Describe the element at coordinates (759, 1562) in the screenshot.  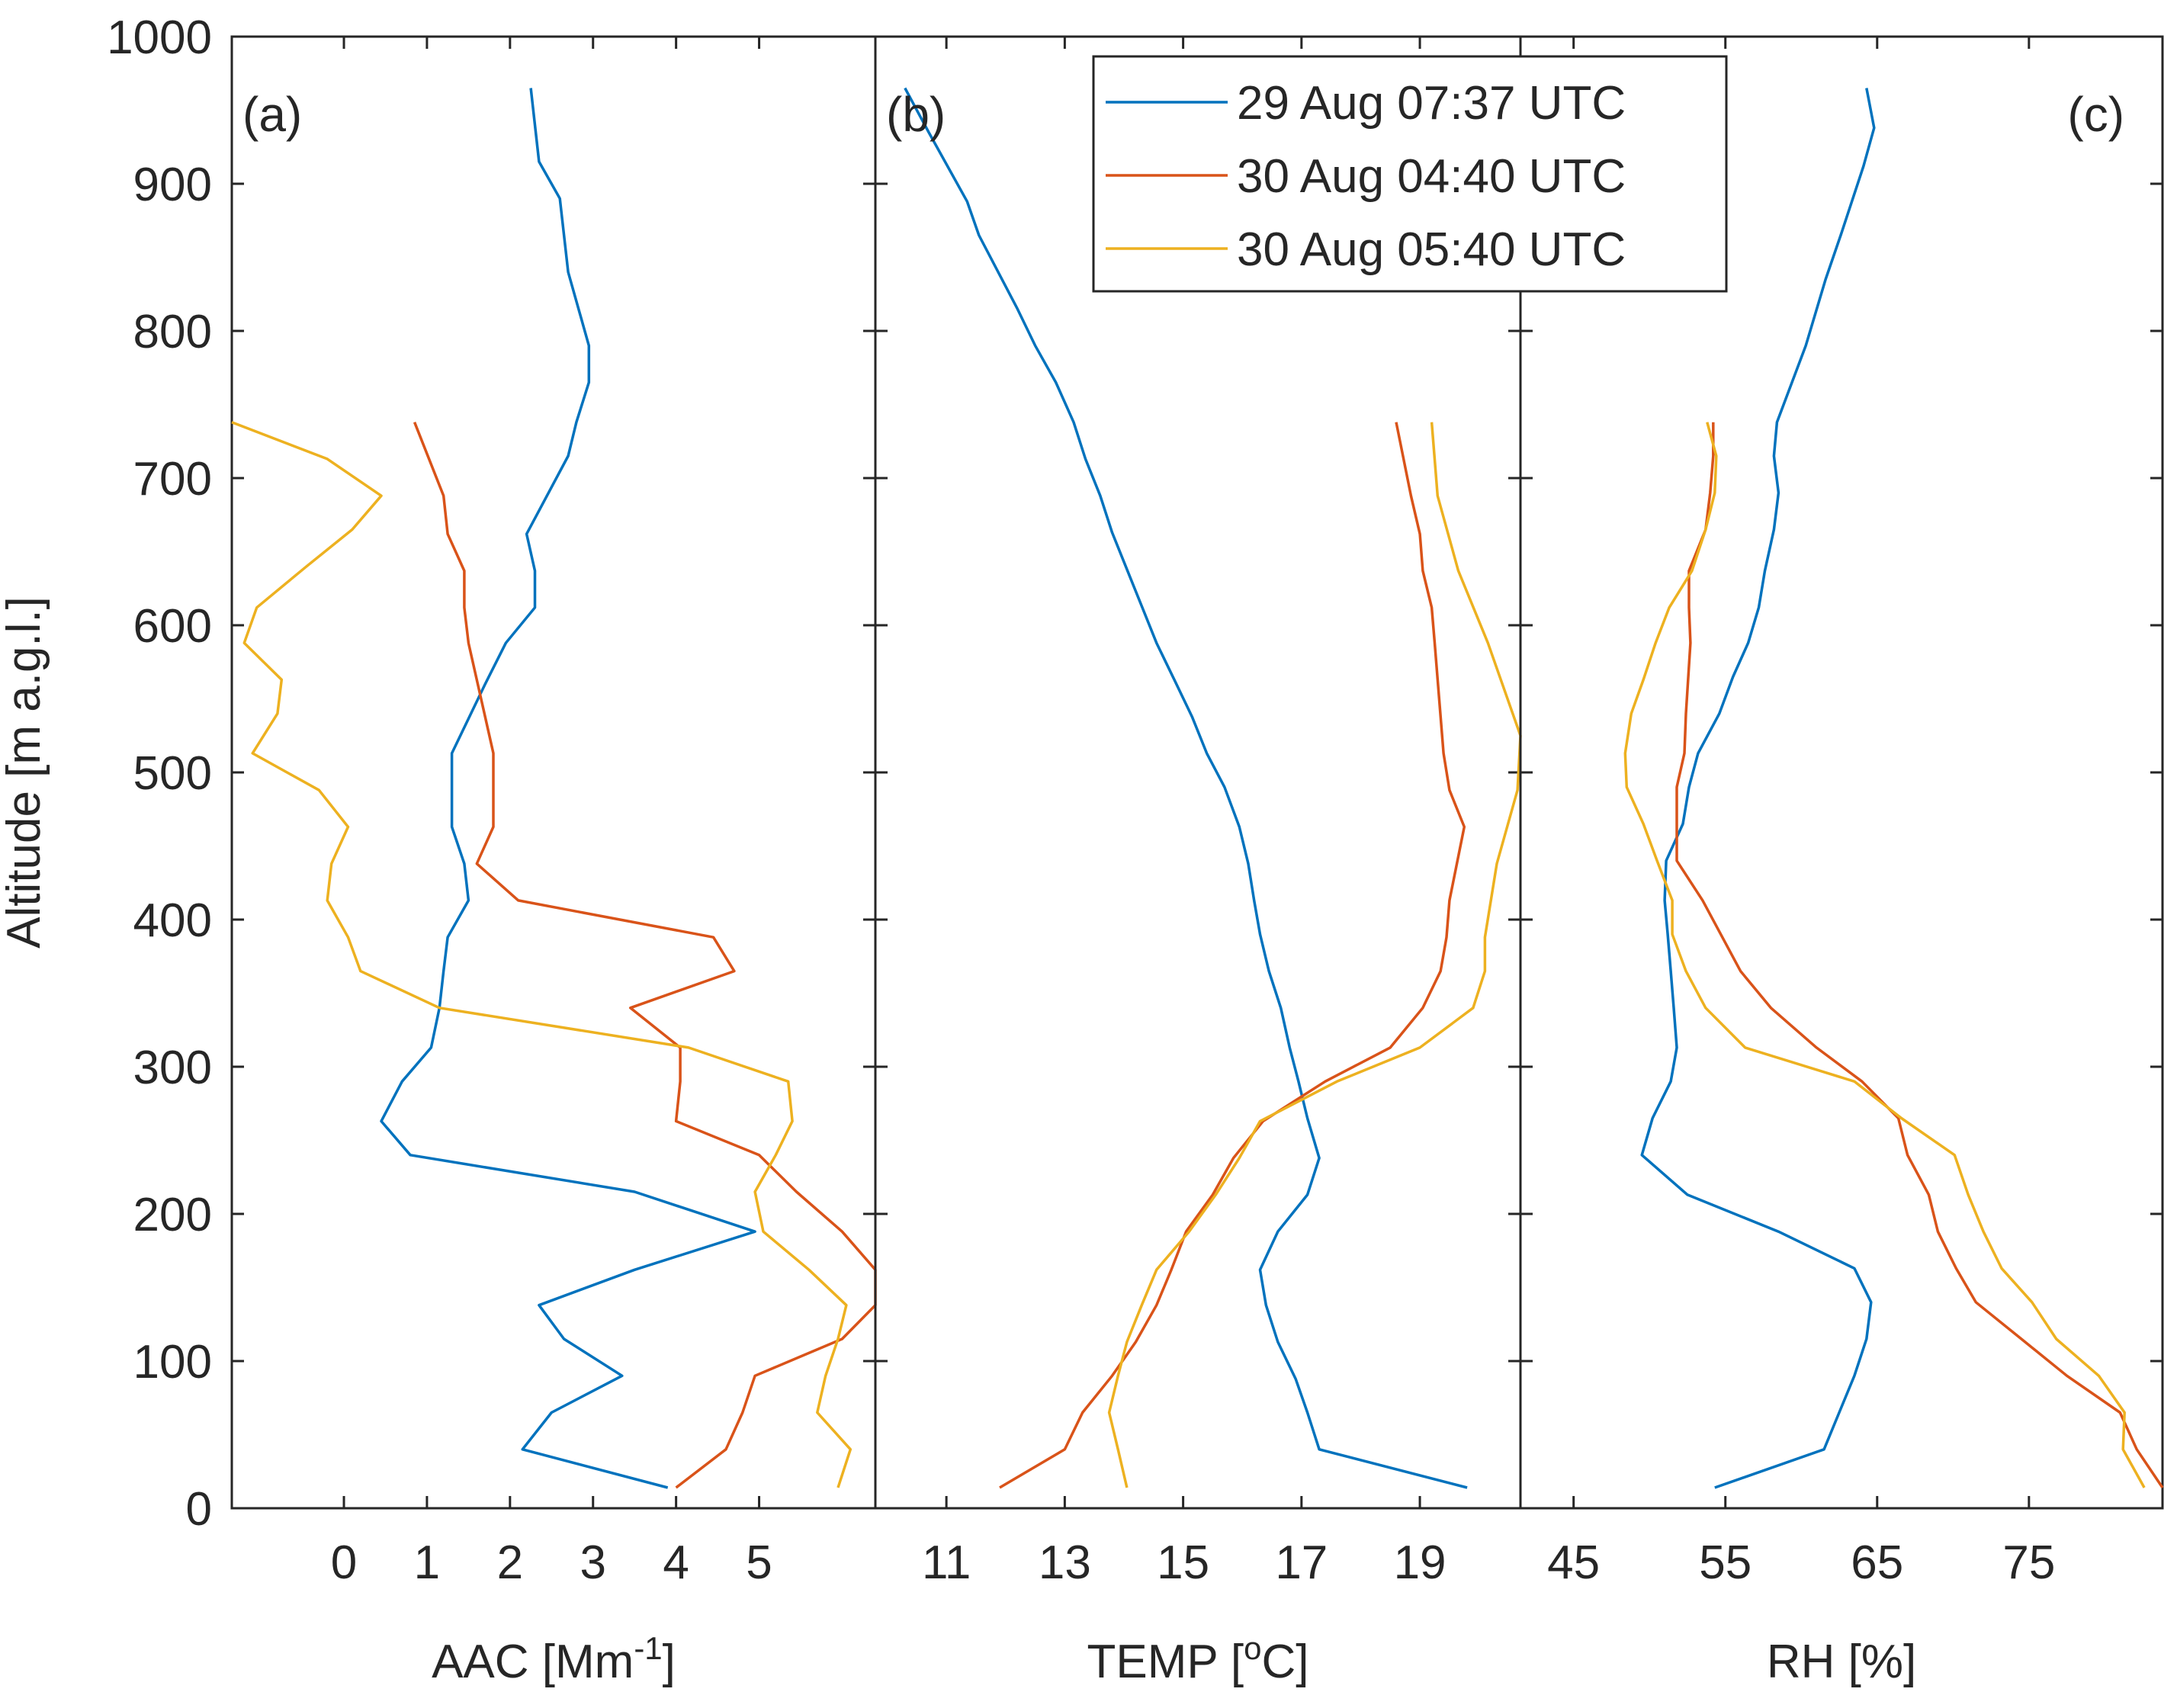
I see `x-tick-label: 5` at that location.